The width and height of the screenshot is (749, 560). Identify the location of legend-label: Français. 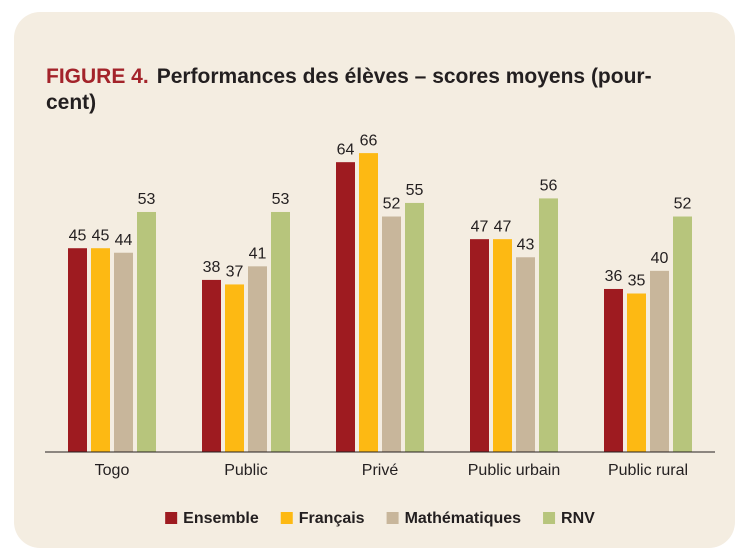
(332, 518).